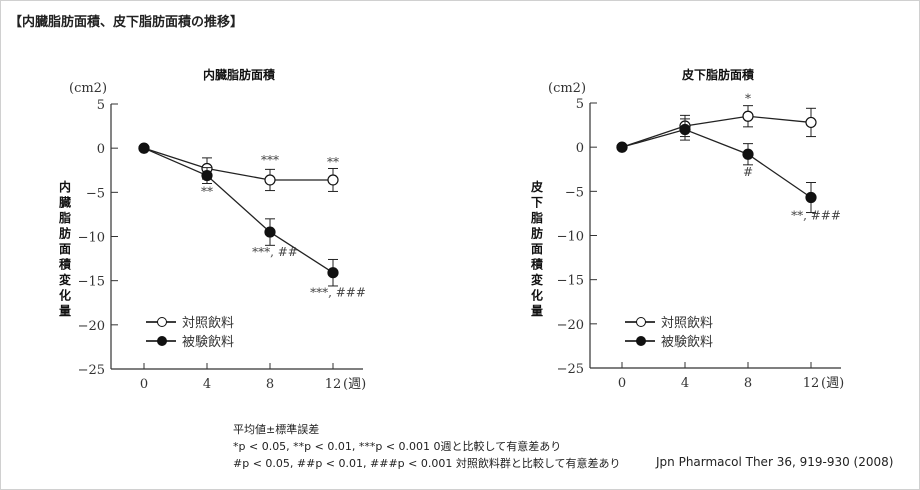 The height and width of the screenshot is (490, 920). Describe the element at coordinates (338, 293) in the screenshot. I see `significance-label: ***, ###` at that location.